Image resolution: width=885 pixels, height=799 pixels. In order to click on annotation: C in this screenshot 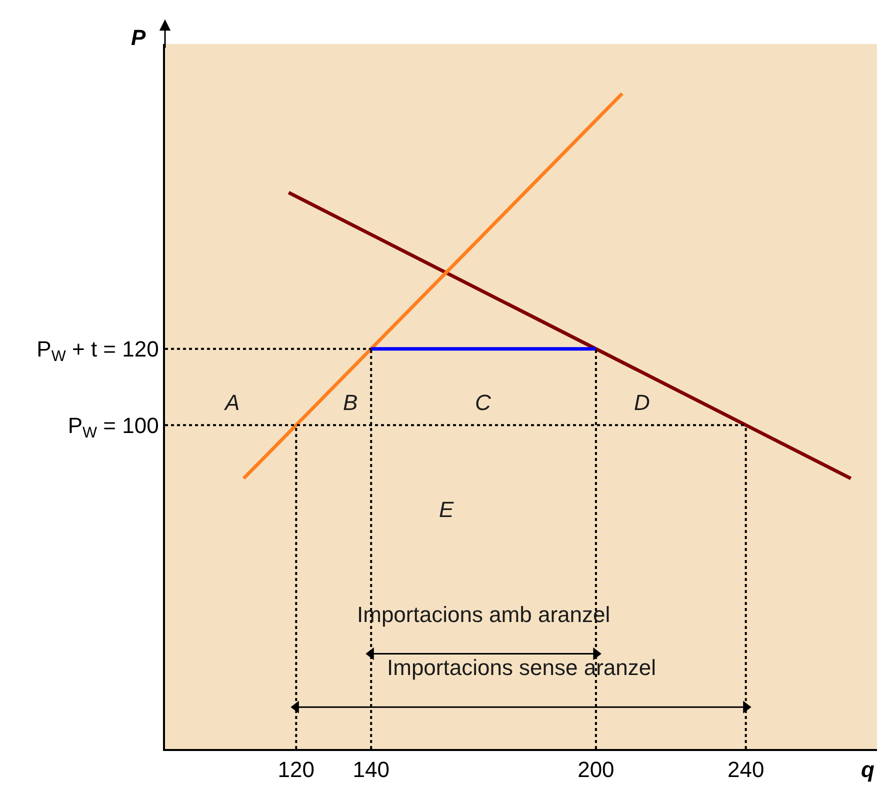, I will do `click(483, 402)`.